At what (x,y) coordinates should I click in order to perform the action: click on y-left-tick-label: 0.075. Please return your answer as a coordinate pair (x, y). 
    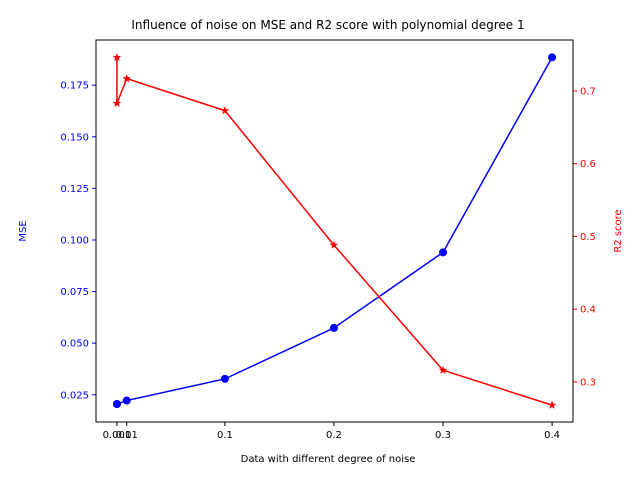
    Looking at the image, I should click on (74, 292).